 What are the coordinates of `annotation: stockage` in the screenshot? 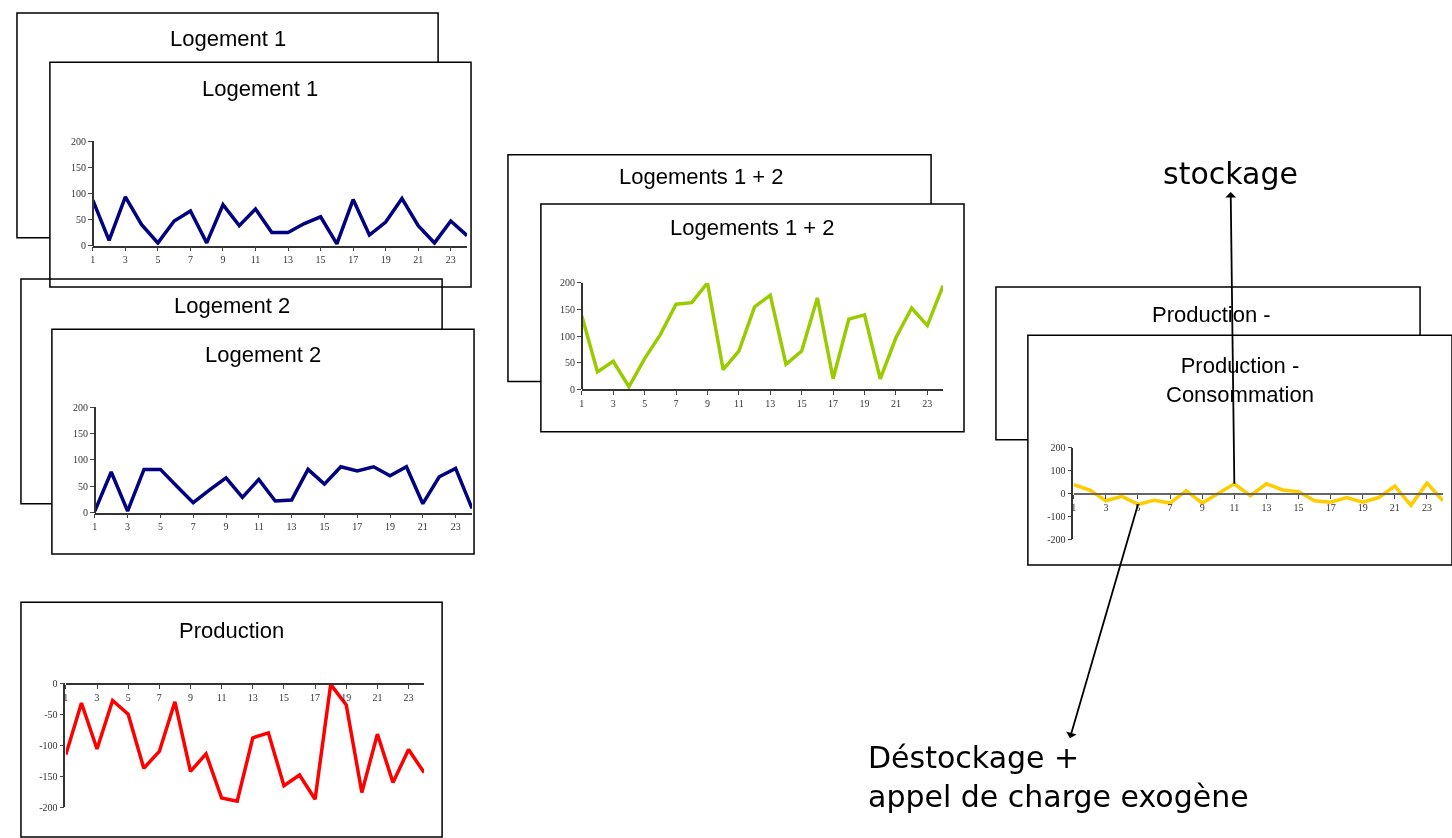 It's located at (1230, 173).